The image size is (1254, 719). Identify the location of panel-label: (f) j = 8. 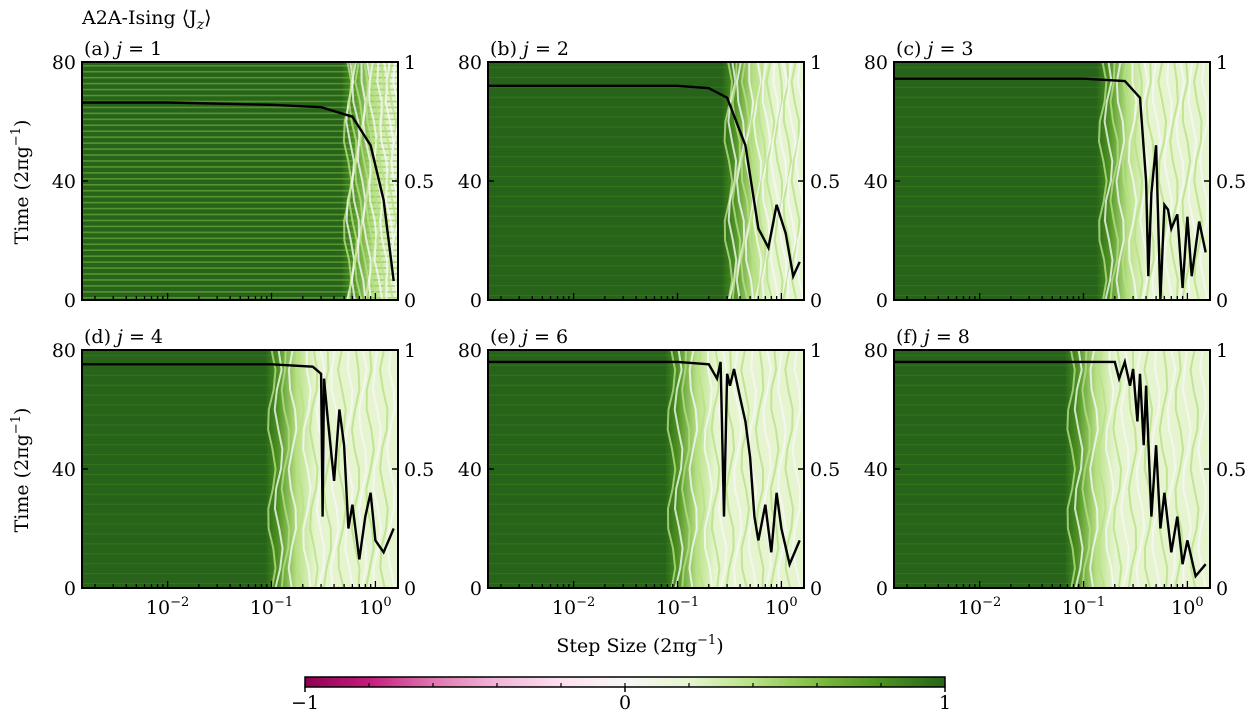
(933, 337).